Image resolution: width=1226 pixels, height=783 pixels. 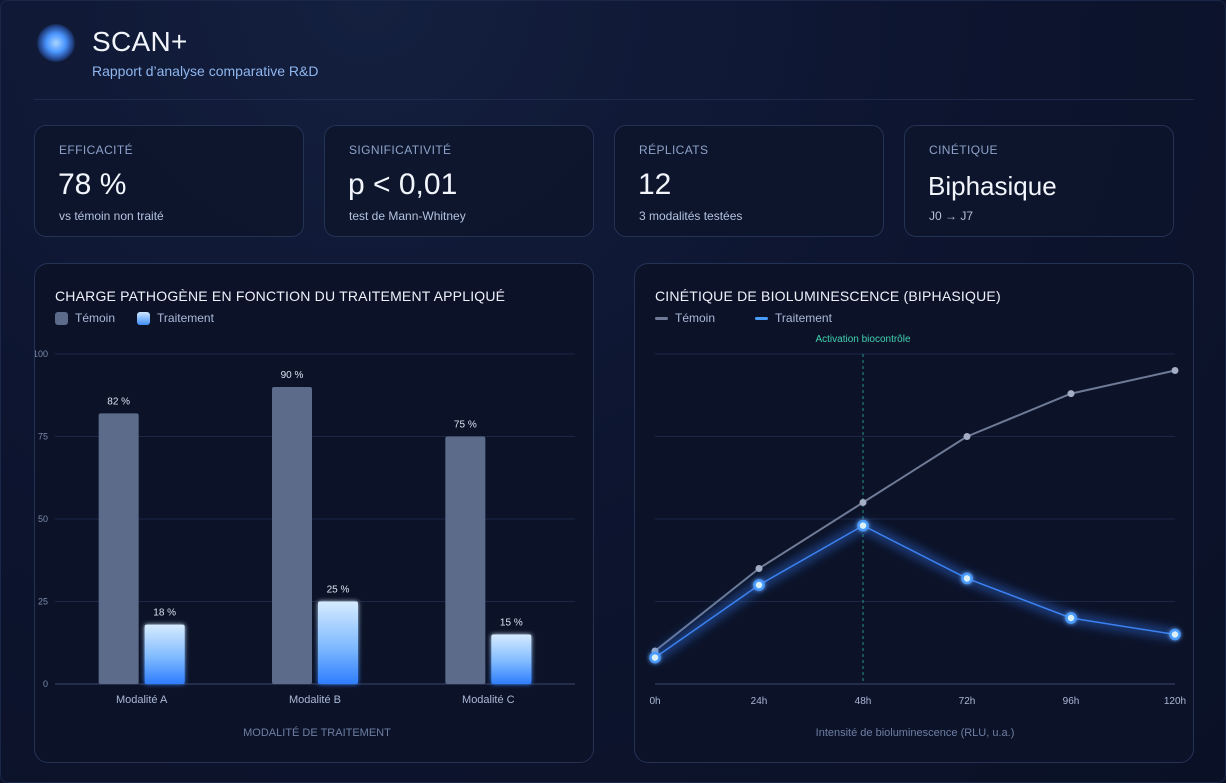 What do you see at coordinates (169, 181) in the screenshot?
I see `kpi-card-efficacite: EFFICACITÉ 78 % vs témoin non traité` at bounding box center [169, 181].